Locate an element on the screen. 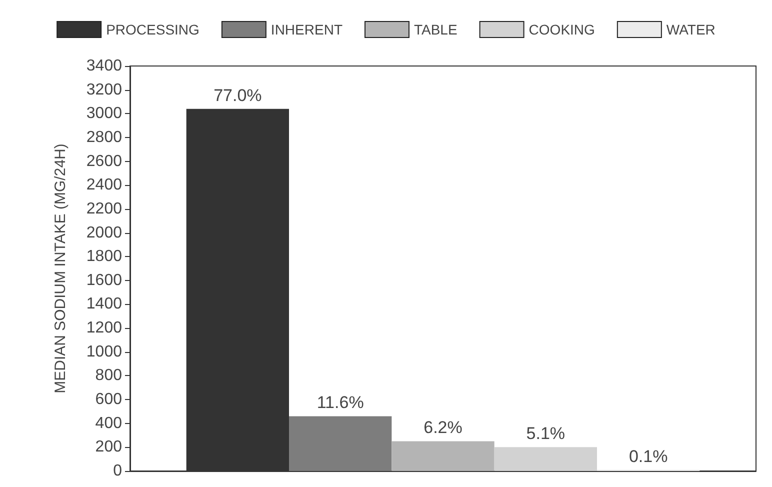 The image size is (772, 487). y-tick-label: 2600 is located at coordinates (104, 161).